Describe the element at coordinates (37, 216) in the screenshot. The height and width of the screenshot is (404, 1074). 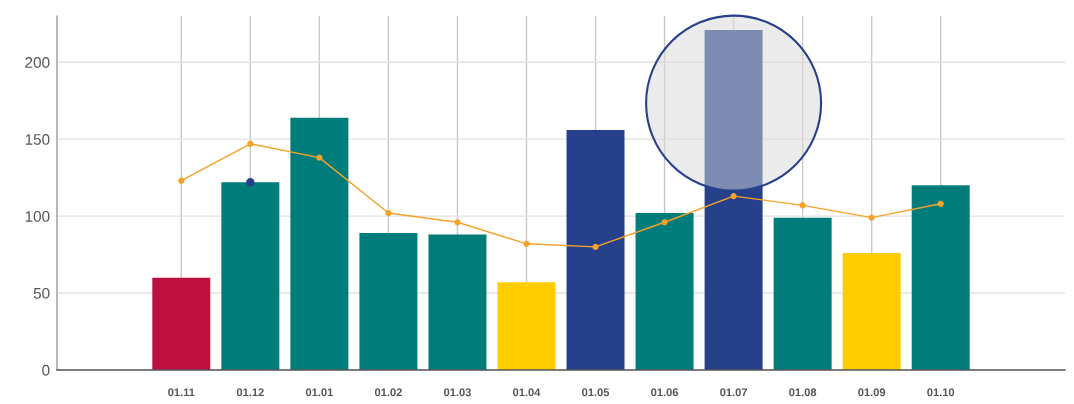
I see `y-tick-label: 100` at that location.